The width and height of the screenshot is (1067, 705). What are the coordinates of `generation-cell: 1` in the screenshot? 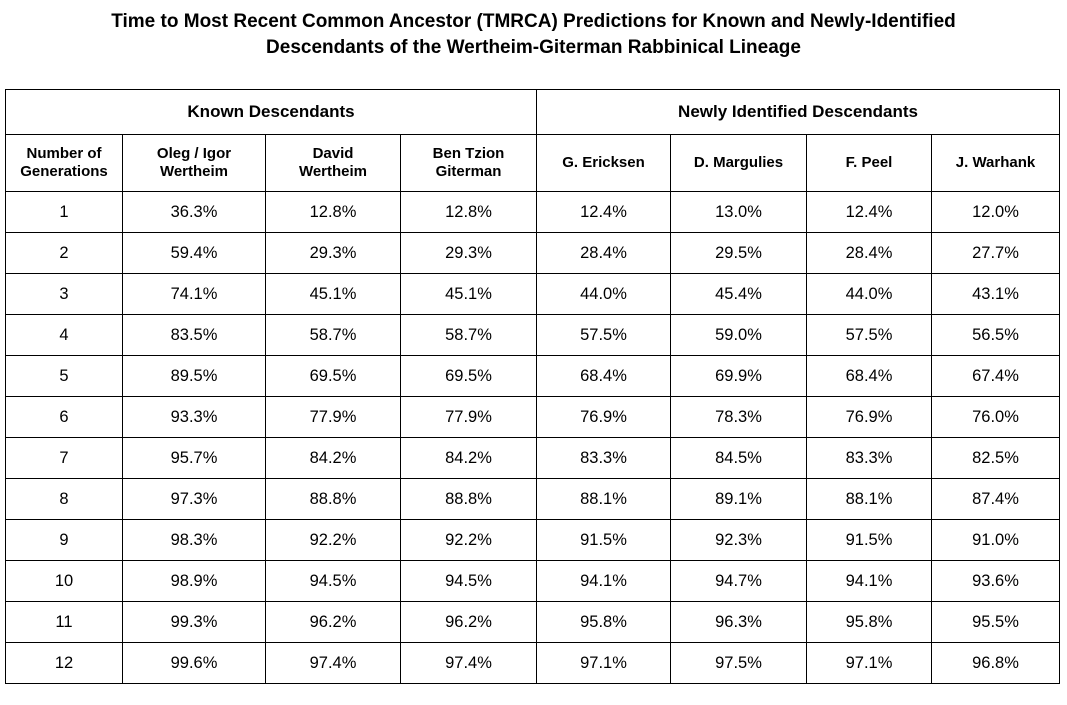 It's located at (64, 212).